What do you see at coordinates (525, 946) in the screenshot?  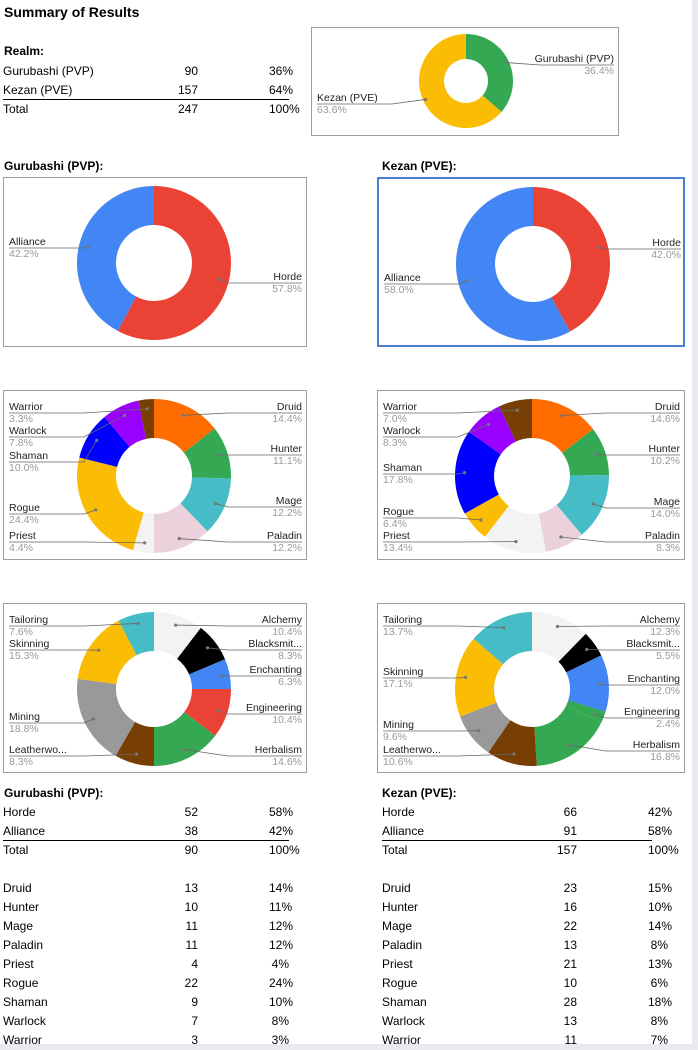 I see `table-row: Paladin 13 8%` at bounding box center [525, 946].